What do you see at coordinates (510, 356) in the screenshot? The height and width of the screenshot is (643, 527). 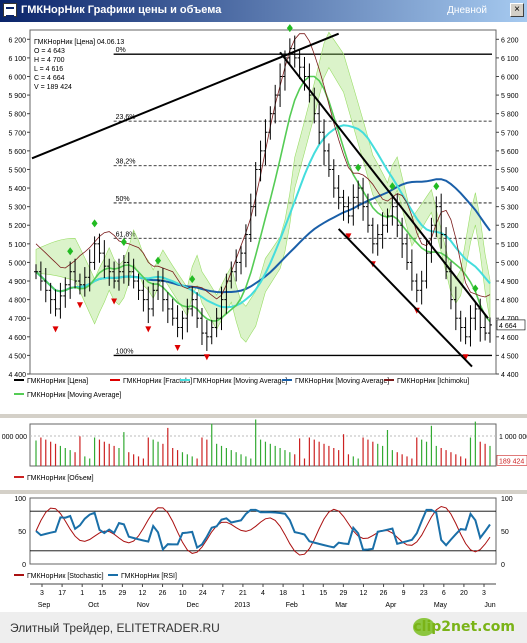 I see `y-tick-label-right: 4 500` at bounding box center [510, 356].